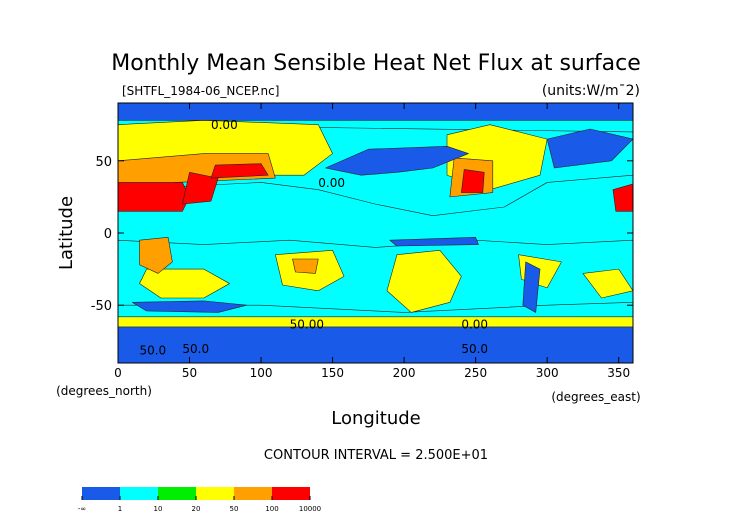 This screenshot has width=752, height=532. I want to click on x-tick-label: 300, so click(547, 373).